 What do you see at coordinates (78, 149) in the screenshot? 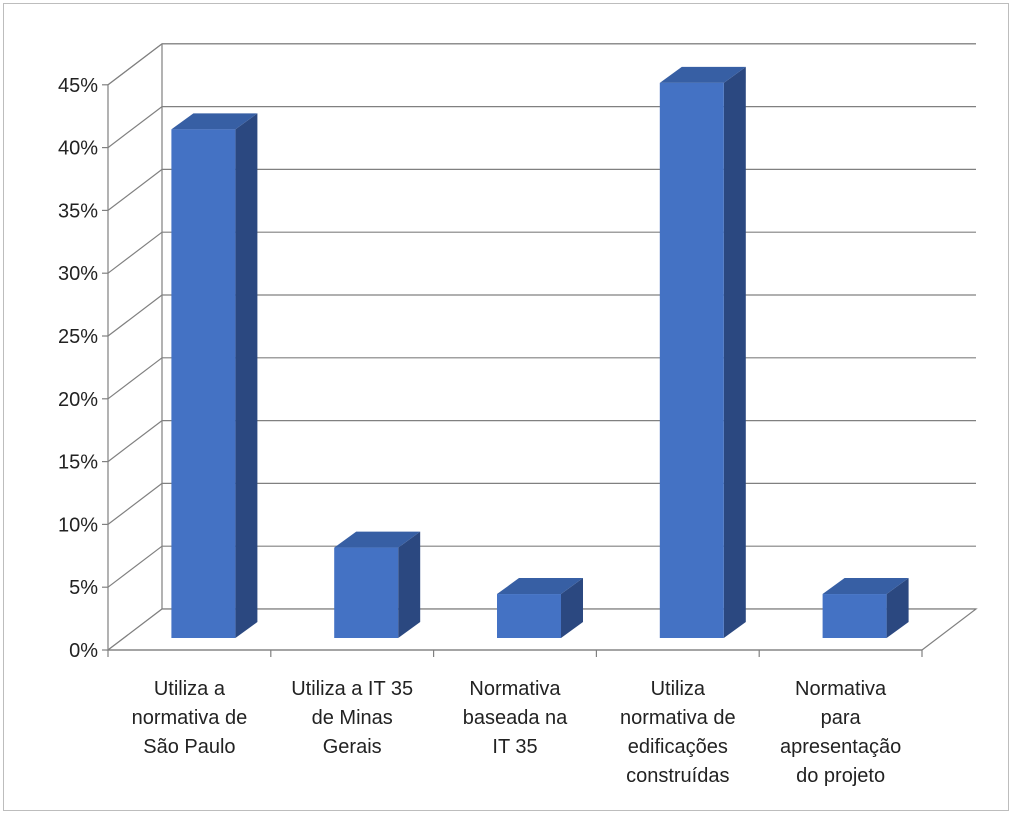
I see `y-tick-label: 40%` at bounding box center [78, 149].